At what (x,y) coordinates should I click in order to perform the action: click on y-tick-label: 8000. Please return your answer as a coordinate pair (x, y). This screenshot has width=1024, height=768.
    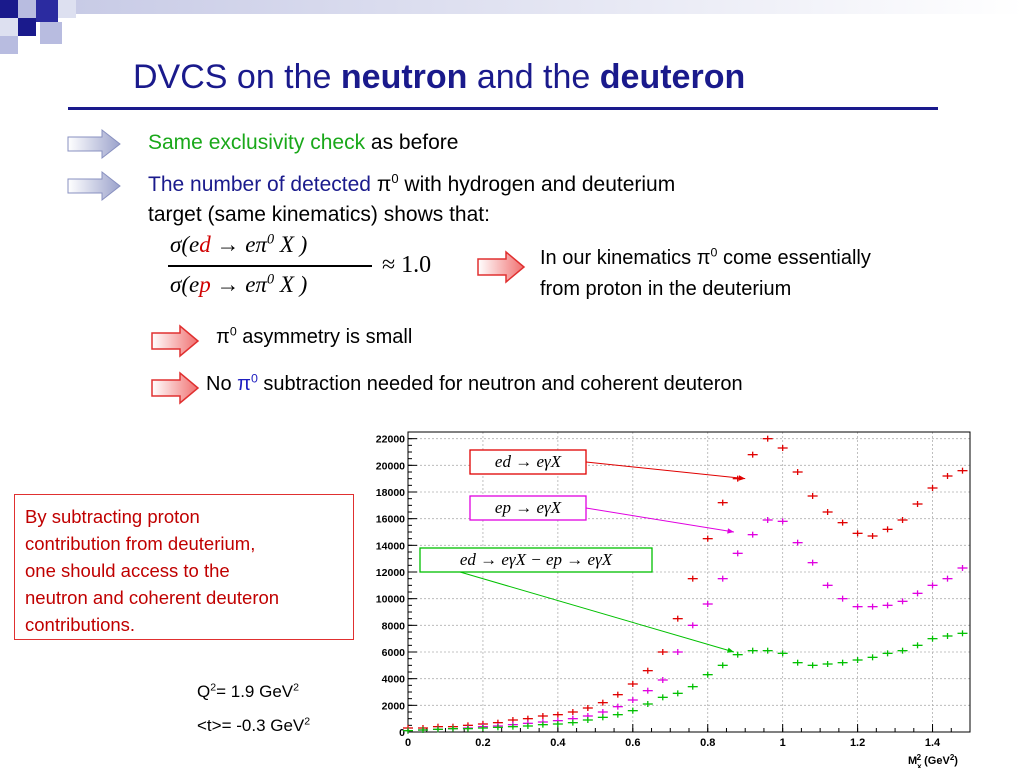
    Looking at the image, I should click on (394, 626).